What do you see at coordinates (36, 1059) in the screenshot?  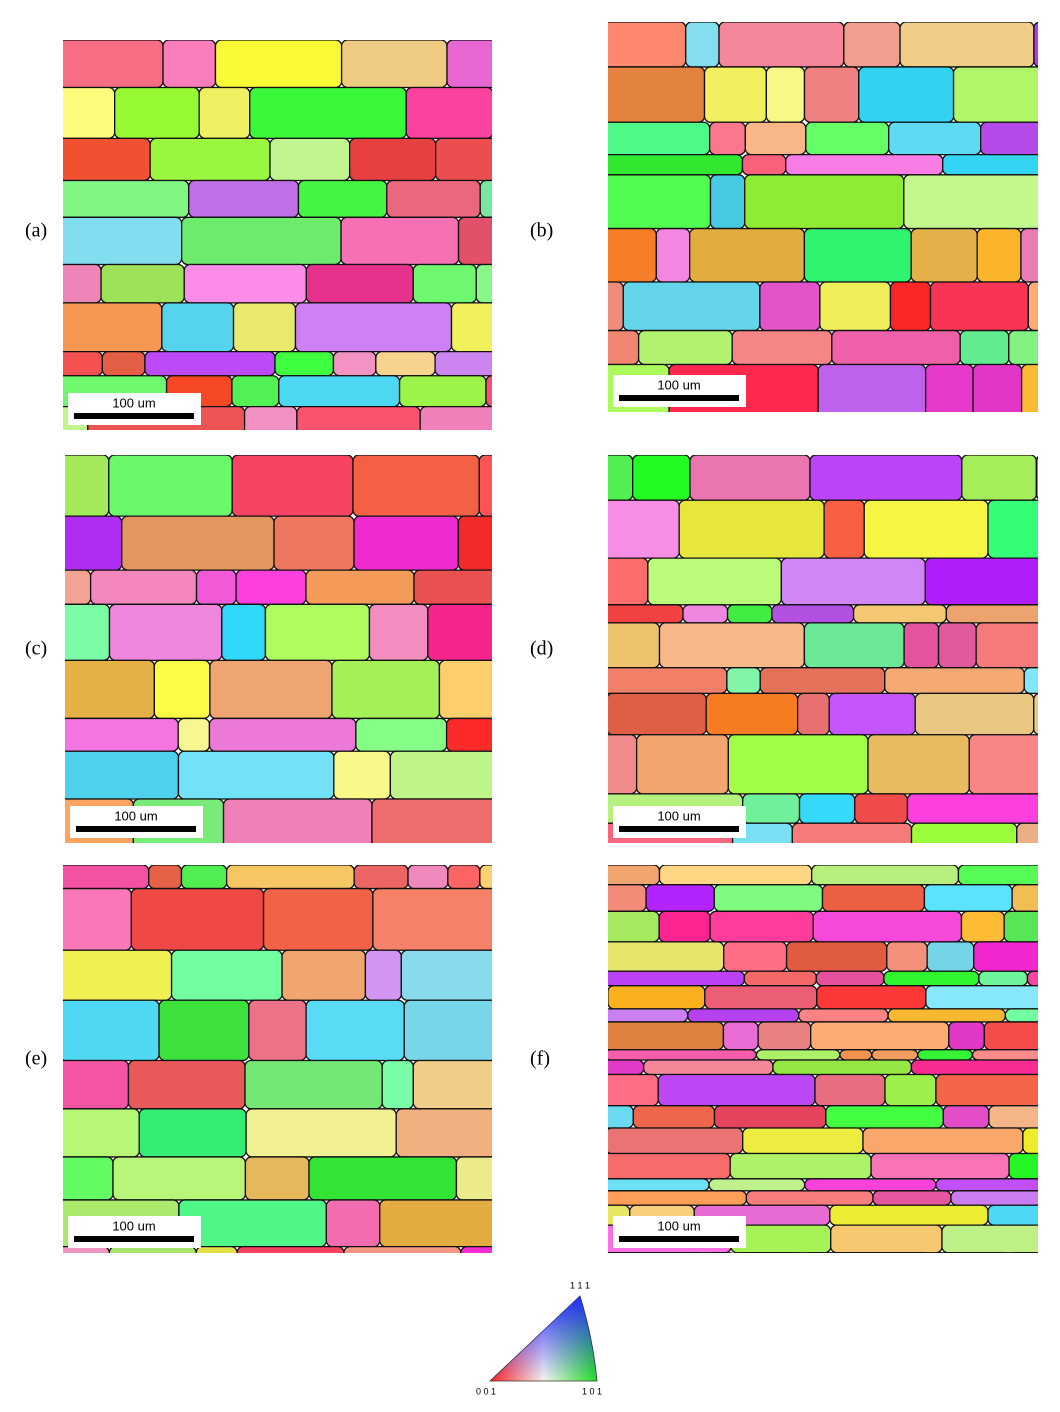 I see `panel-label: (e)` at bounding box center [36, 1059].